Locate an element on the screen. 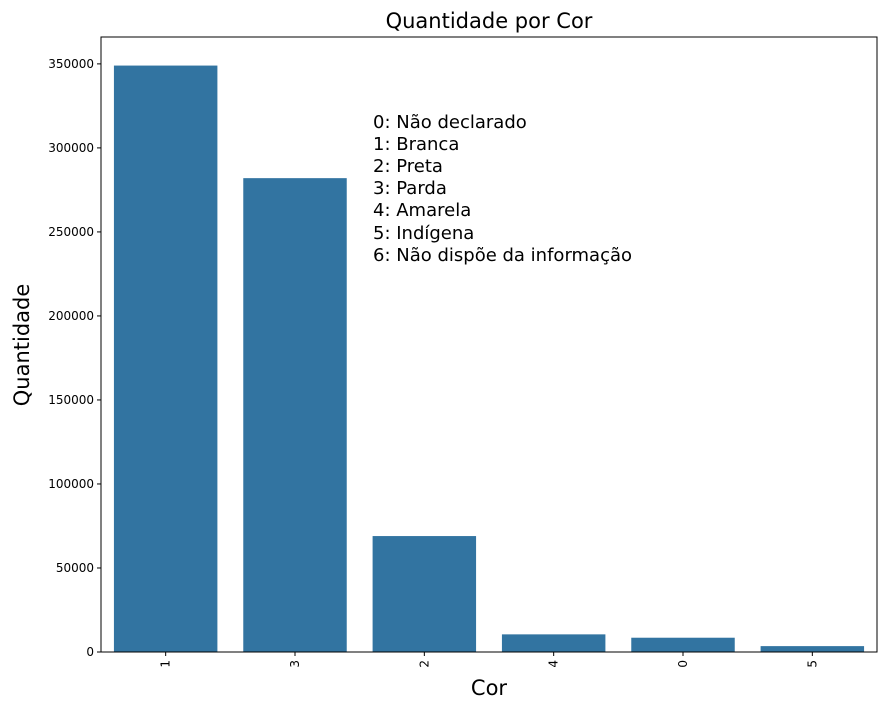  x-tick-label: 3 is located at coordinates (295, 664).